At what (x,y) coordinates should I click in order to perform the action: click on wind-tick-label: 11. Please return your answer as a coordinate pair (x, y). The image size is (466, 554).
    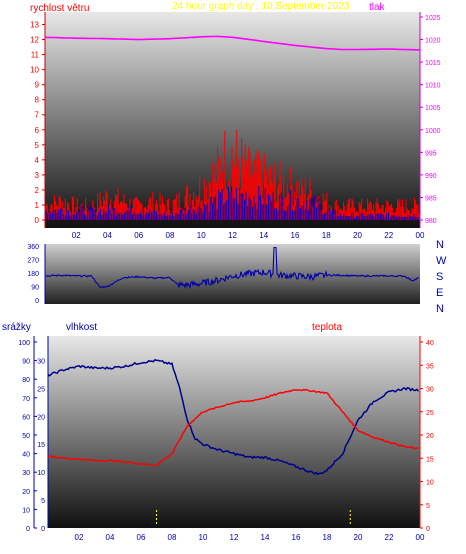
    Looking at the image, I should click on (35, 55).